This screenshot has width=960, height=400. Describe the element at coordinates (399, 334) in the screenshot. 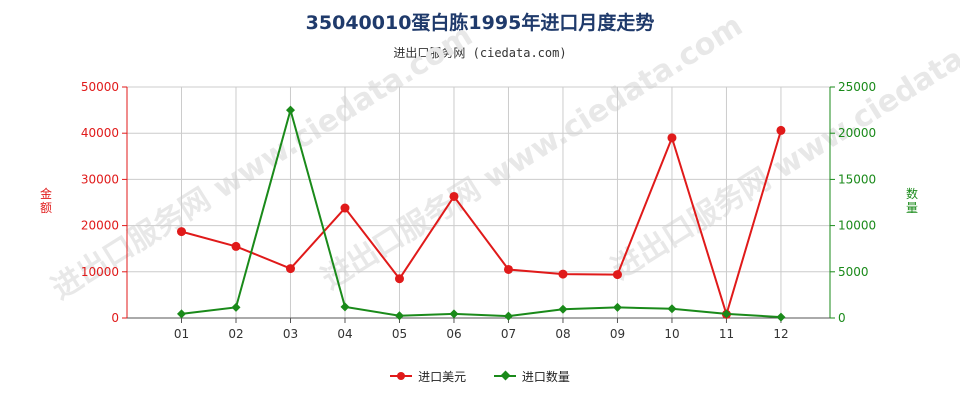

I see `x-tick-label: 05` at that location.